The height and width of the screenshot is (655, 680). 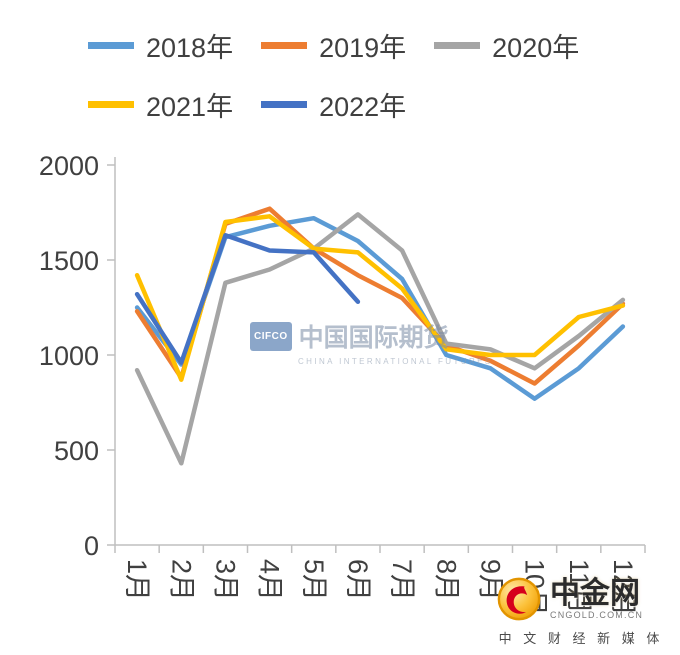 I want to click on x-tick-label: 3月, so click(x=225, y=580).